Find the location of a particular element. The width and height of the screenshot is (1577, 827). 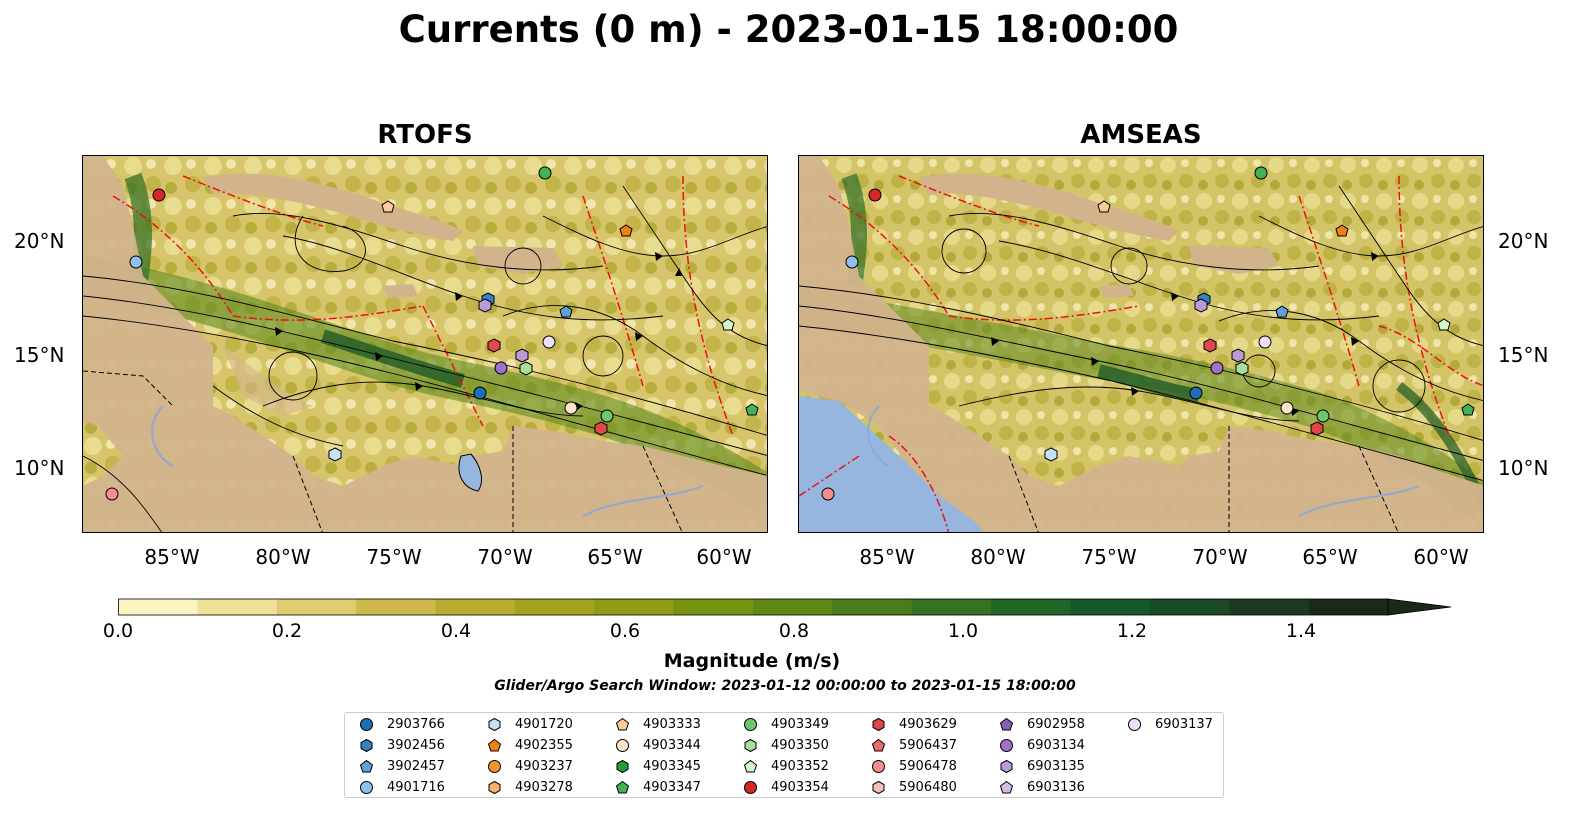

legend-item-label: 4903237 is located at coordinates (544, 766).